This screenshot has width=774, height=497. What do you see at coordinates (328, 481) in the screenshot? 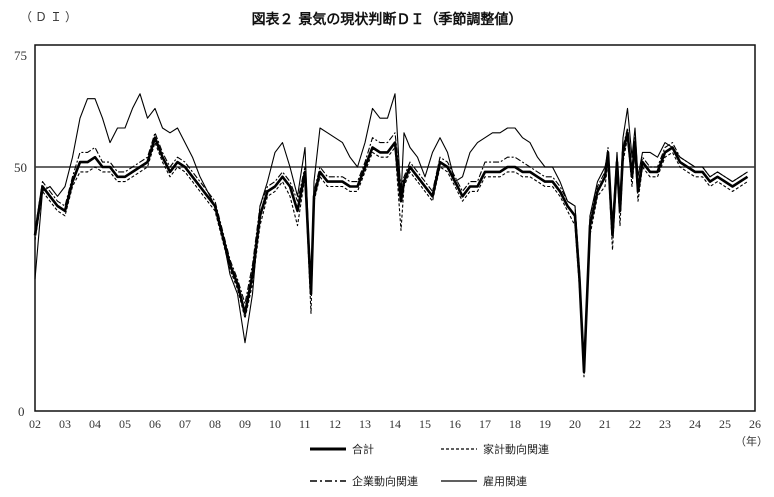
I see `legend-swatch-dash-dot` at bounding box center [328, 481].